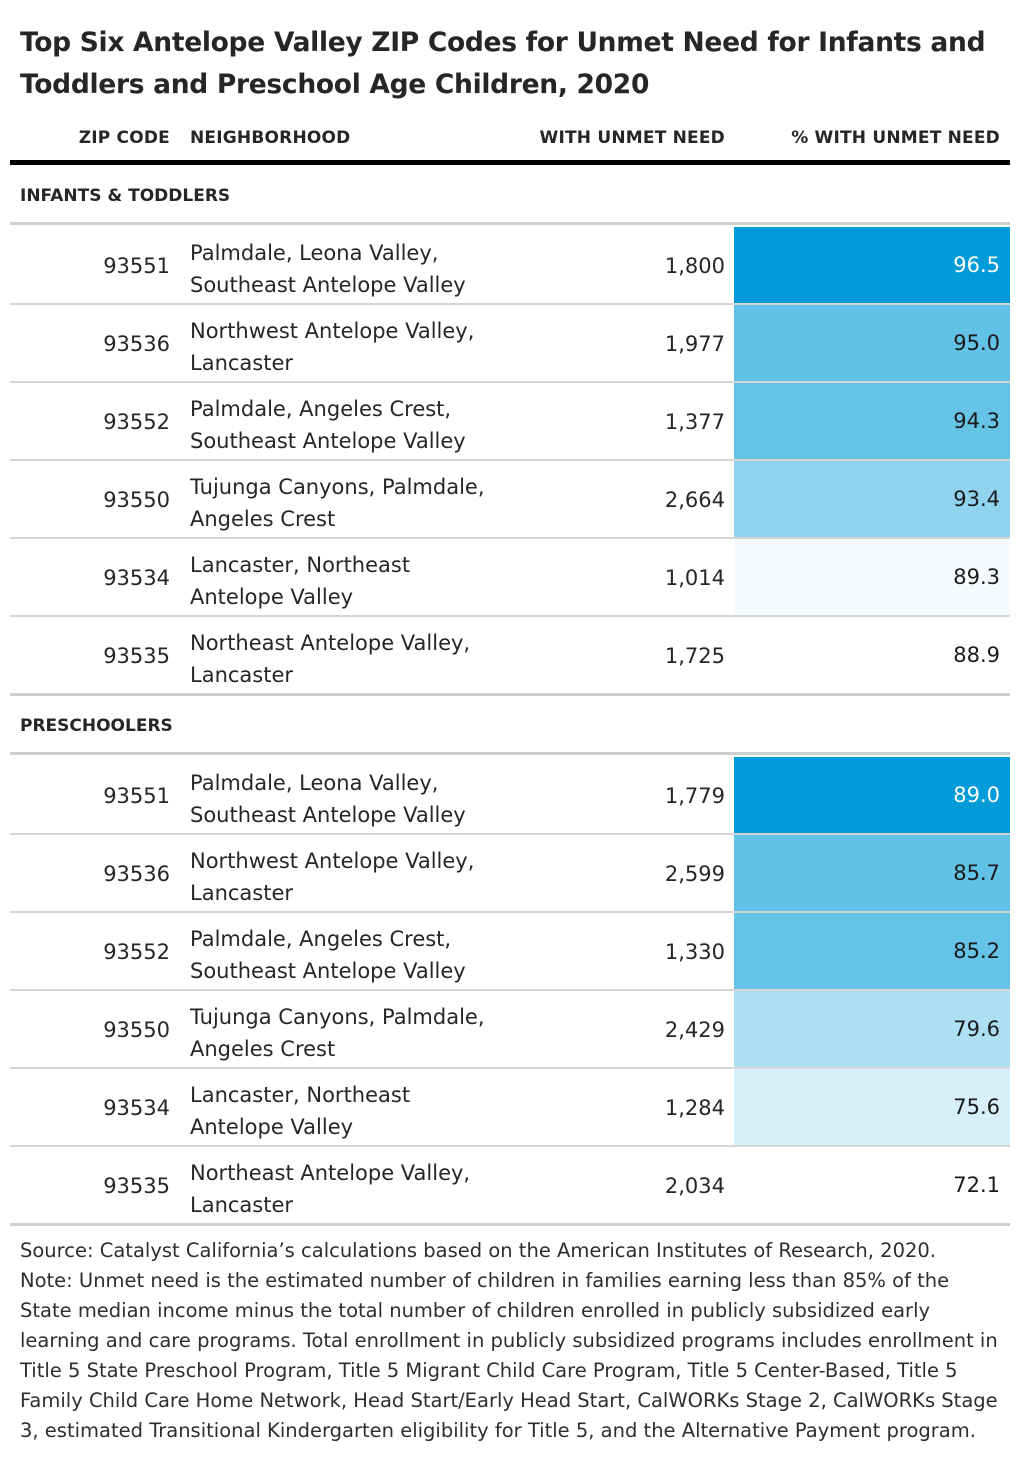 The height and width of the screenshot is (1466, 1020). What do you see at coordinates (976, 873) in the screenshot?
I see `pct-unmet-need-value: 85.7` at bounding box center [976, 873].